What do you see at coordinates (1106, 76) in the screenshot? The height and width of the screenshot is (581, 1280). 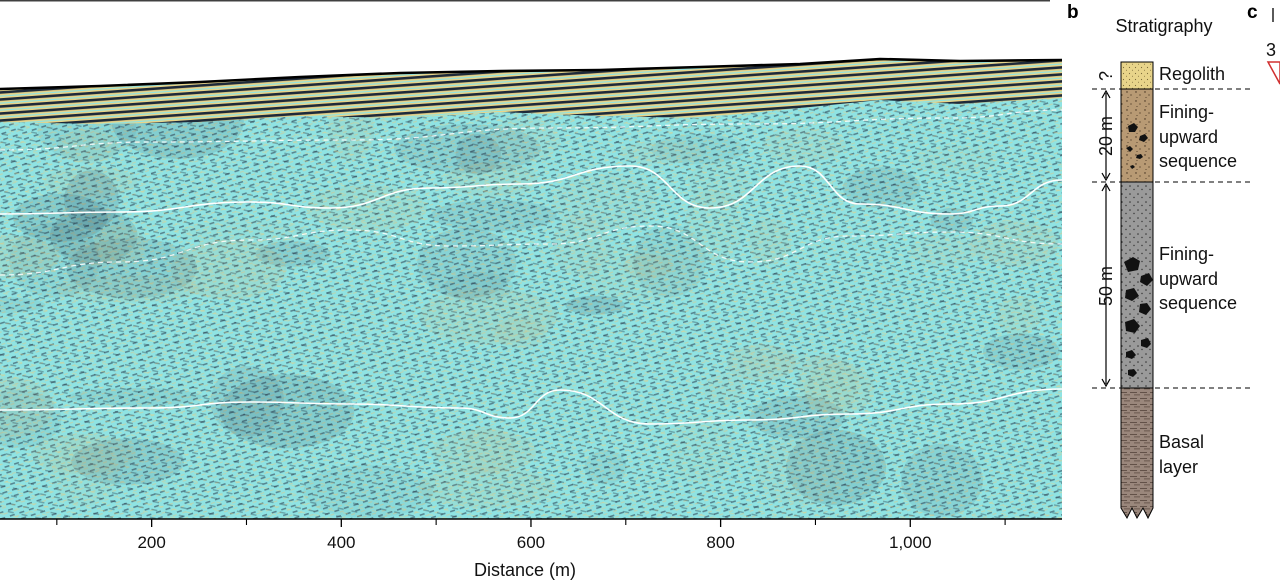 I see `thickness-regolith: ?` at bounding box center [1106, 76].